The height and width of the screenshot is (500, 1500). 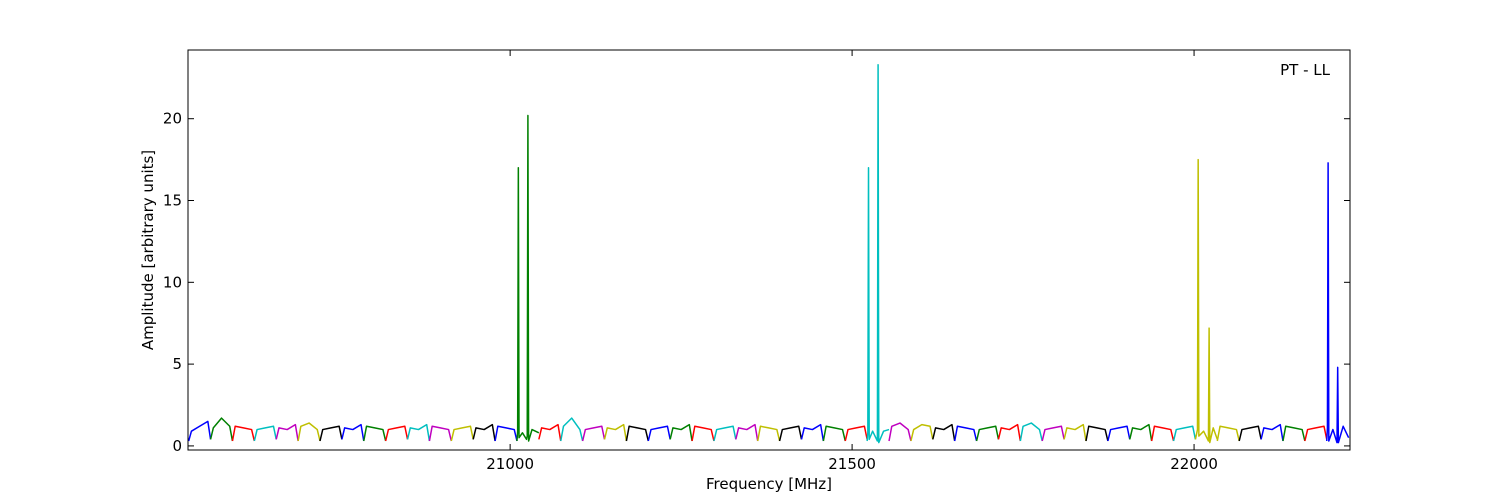 What do you see at coordinates (172, 201) in the screenshot?
I see `y-tick-label: 15` at bounding box center [172, 201].